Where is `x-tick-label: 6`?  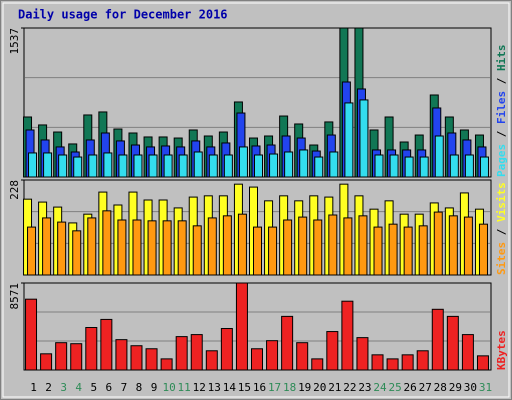
x-tick-label: 6 is located at coordinates (109, 387).